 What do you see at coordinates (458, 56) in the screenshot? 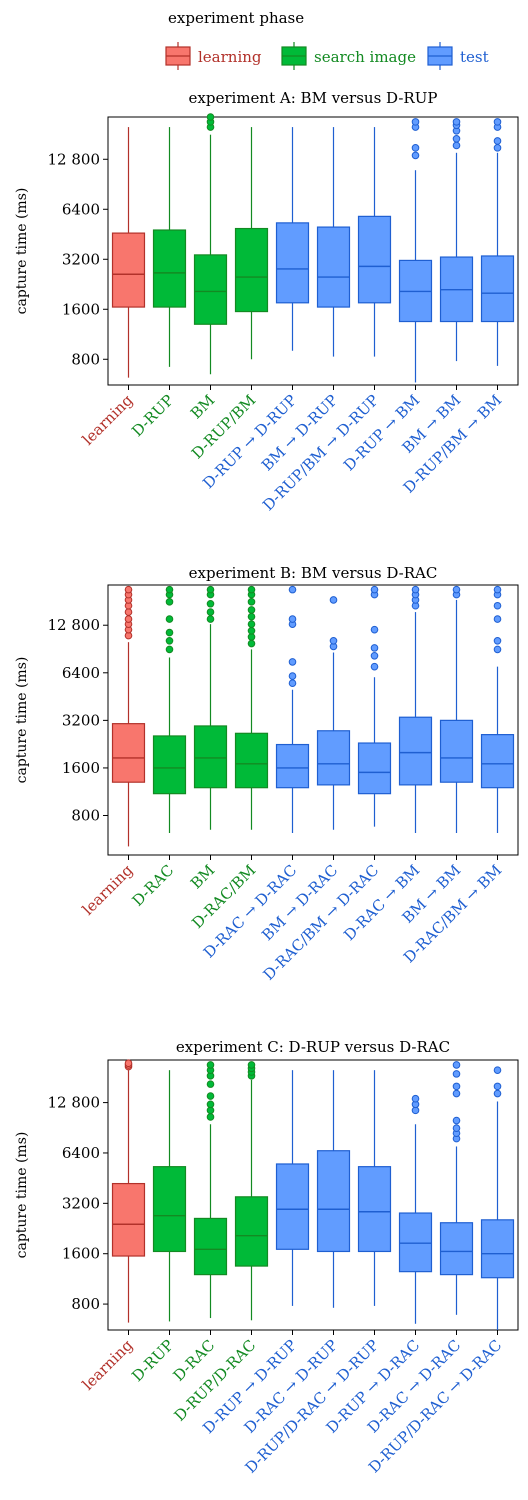
I see `legend-item: test` at bounding box center [458, 56].